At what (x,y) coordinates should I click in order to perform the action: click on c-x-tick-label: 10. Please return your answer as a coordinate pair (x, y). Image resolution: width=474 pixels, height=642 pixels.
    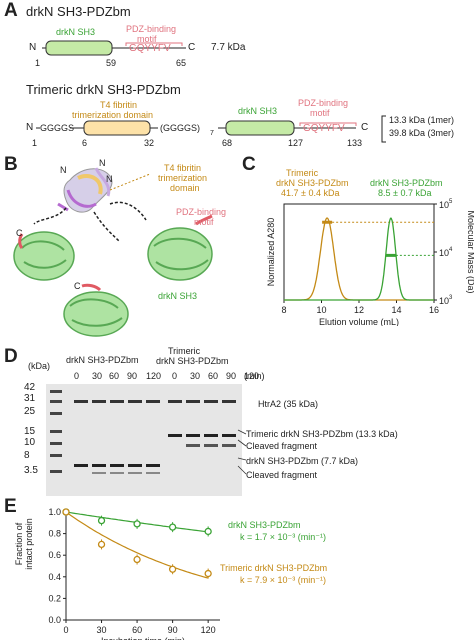
    Looking at the image, I should click on (321, 310).